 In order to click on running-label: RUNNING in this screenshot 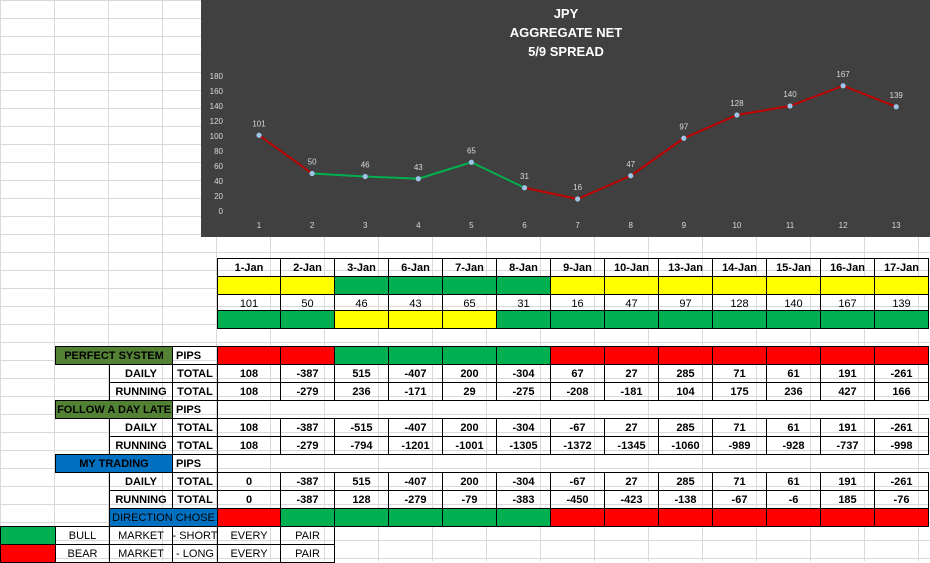, I will do `click(141, 445)`.